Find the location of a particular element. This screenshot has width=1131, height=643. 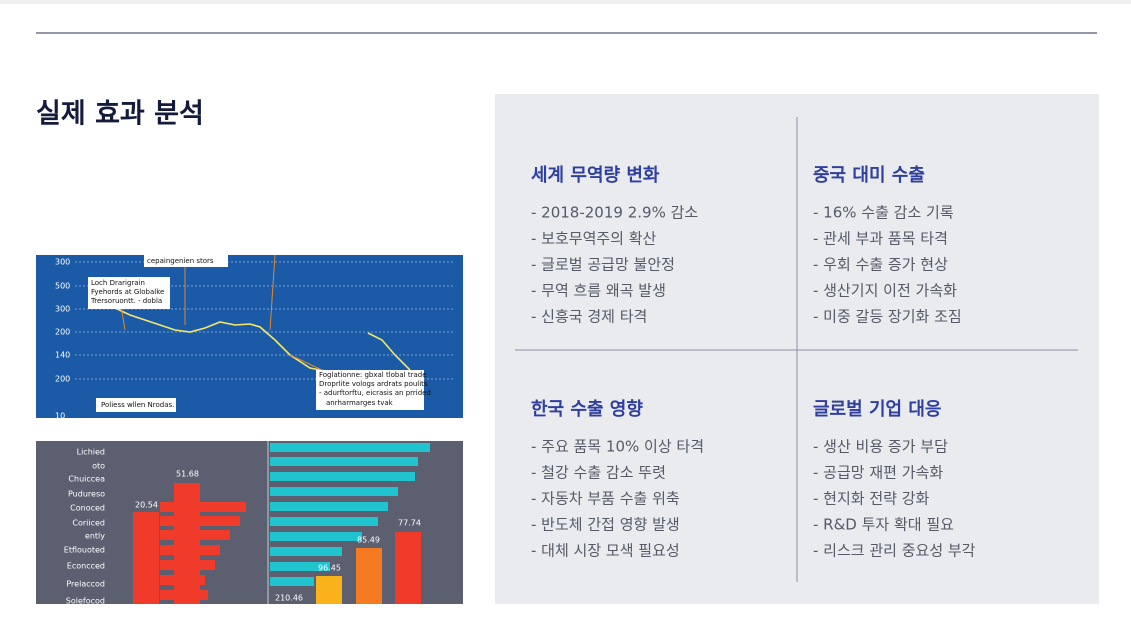

bullet-item: - 공급망 재편 가속화 is located at coordinates (878, 473).